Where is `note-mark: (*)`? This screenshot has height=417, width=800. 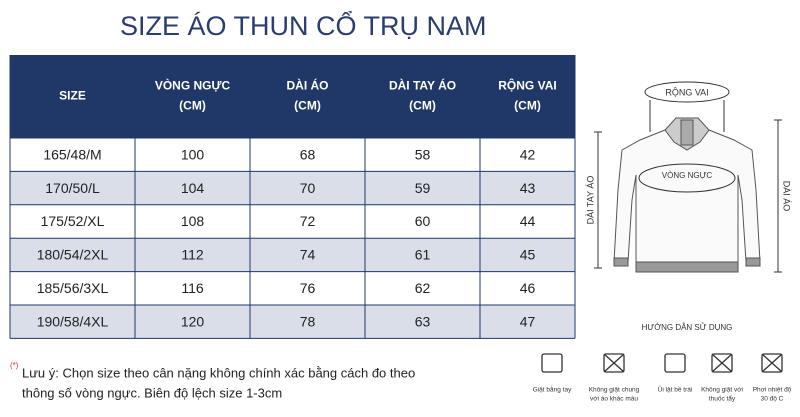
note-mark: (*) is located at coordinates (14, 365).